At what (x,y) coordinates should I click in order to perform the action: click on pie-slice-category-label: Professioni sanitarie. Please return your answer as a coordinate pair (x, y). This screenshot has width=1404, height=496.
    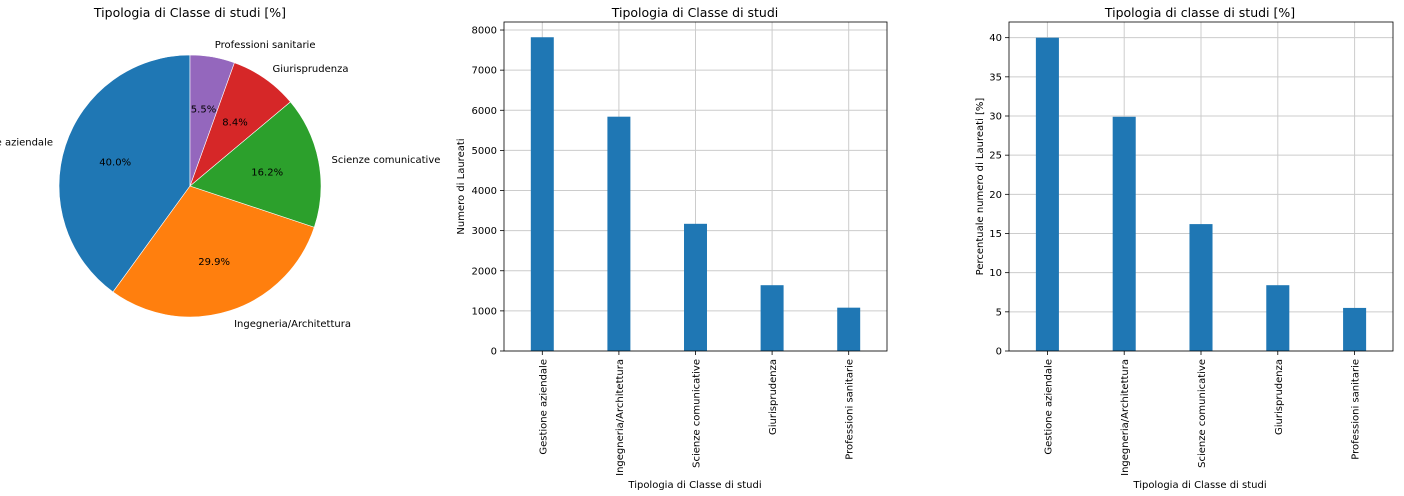
    Looking at the image, I should click on (265, 45).